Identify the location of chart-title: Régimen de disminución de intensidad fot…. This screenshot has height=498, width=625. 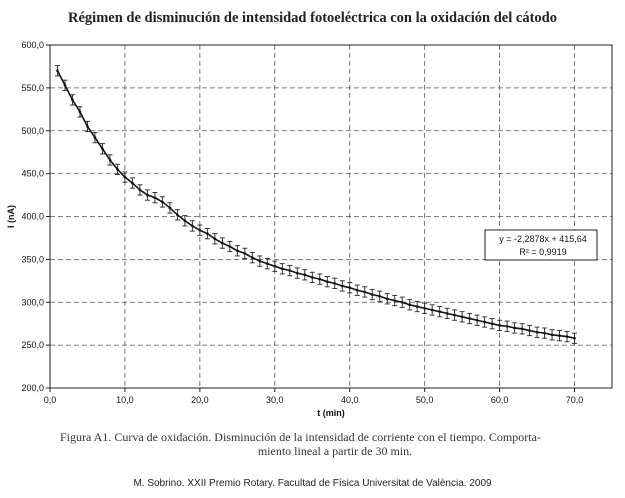
(312, 18).